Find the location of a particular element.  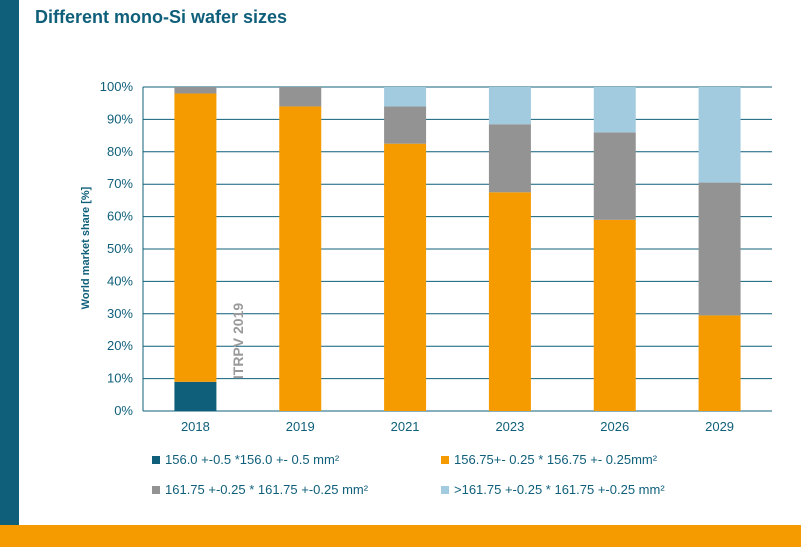

legend-item: 156.75+- 0.25 * 156.75 +- 0.25mm² is located at coordinates (549, 459).